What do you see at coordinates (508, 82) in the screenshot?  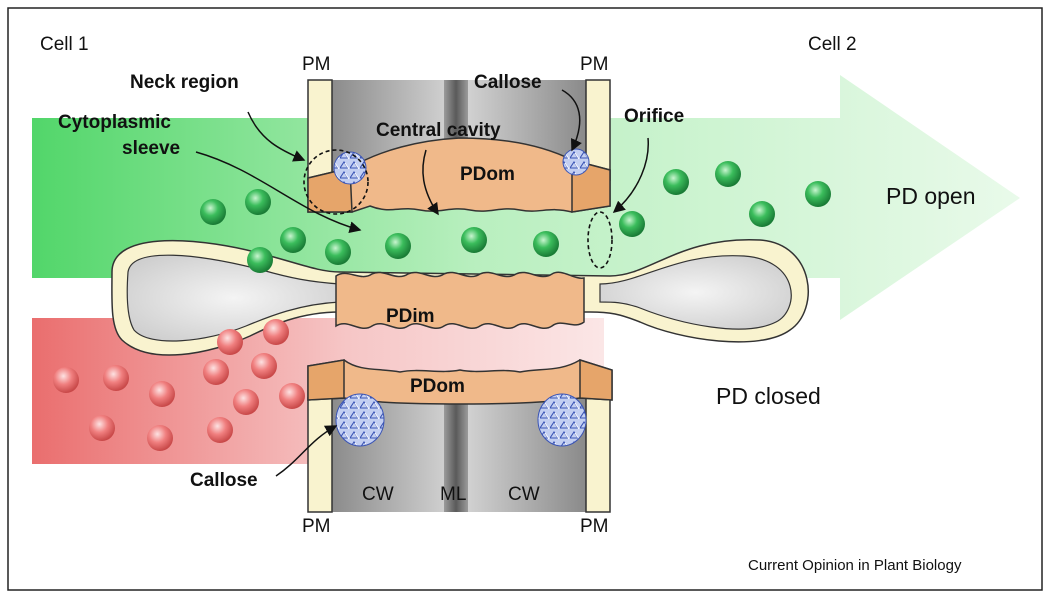 I see `callose-top-label: Callose` at bounding box center [508, 82].